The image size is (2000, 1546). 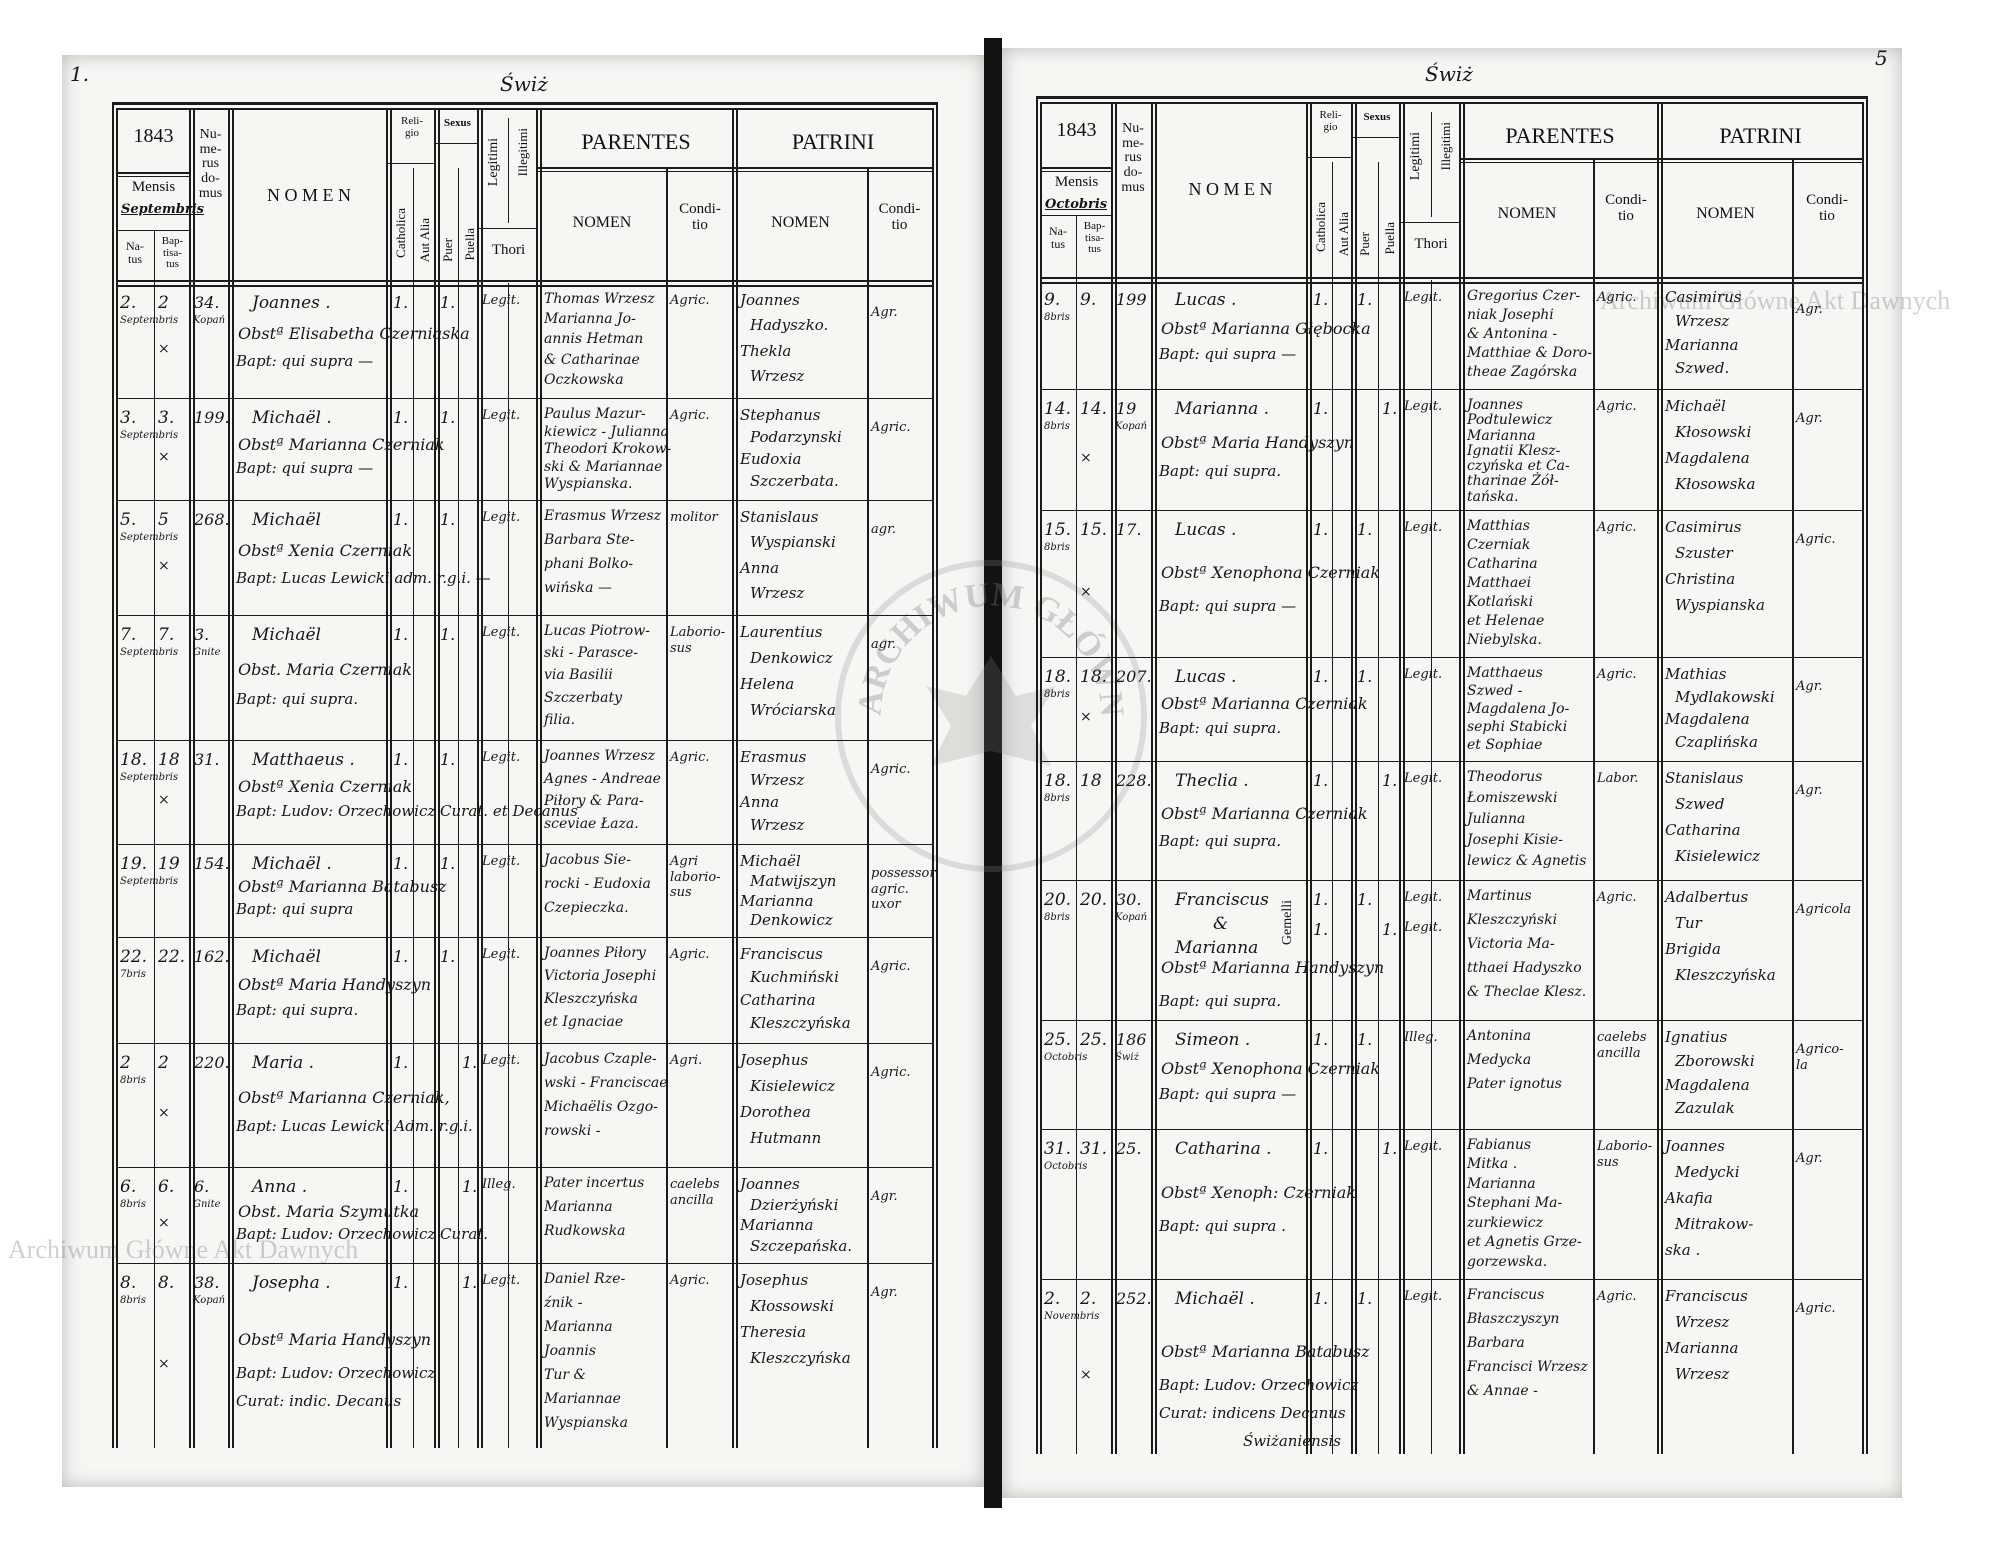 I want to click on mother-midwife: Obstª Maria Handyszyn, so click(x=335, y=1339).